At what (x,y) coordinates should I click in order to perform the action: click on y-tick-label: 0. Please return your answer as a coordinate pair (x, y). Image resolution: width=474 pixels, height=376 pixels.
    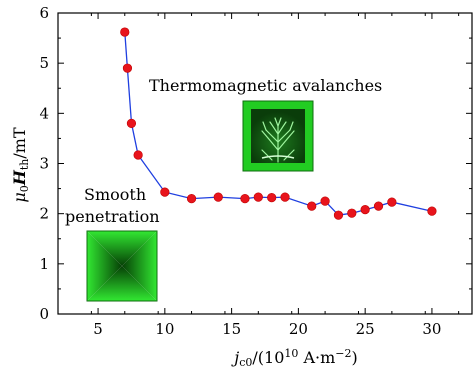
    Looking at the image, I should click on (44, 314).